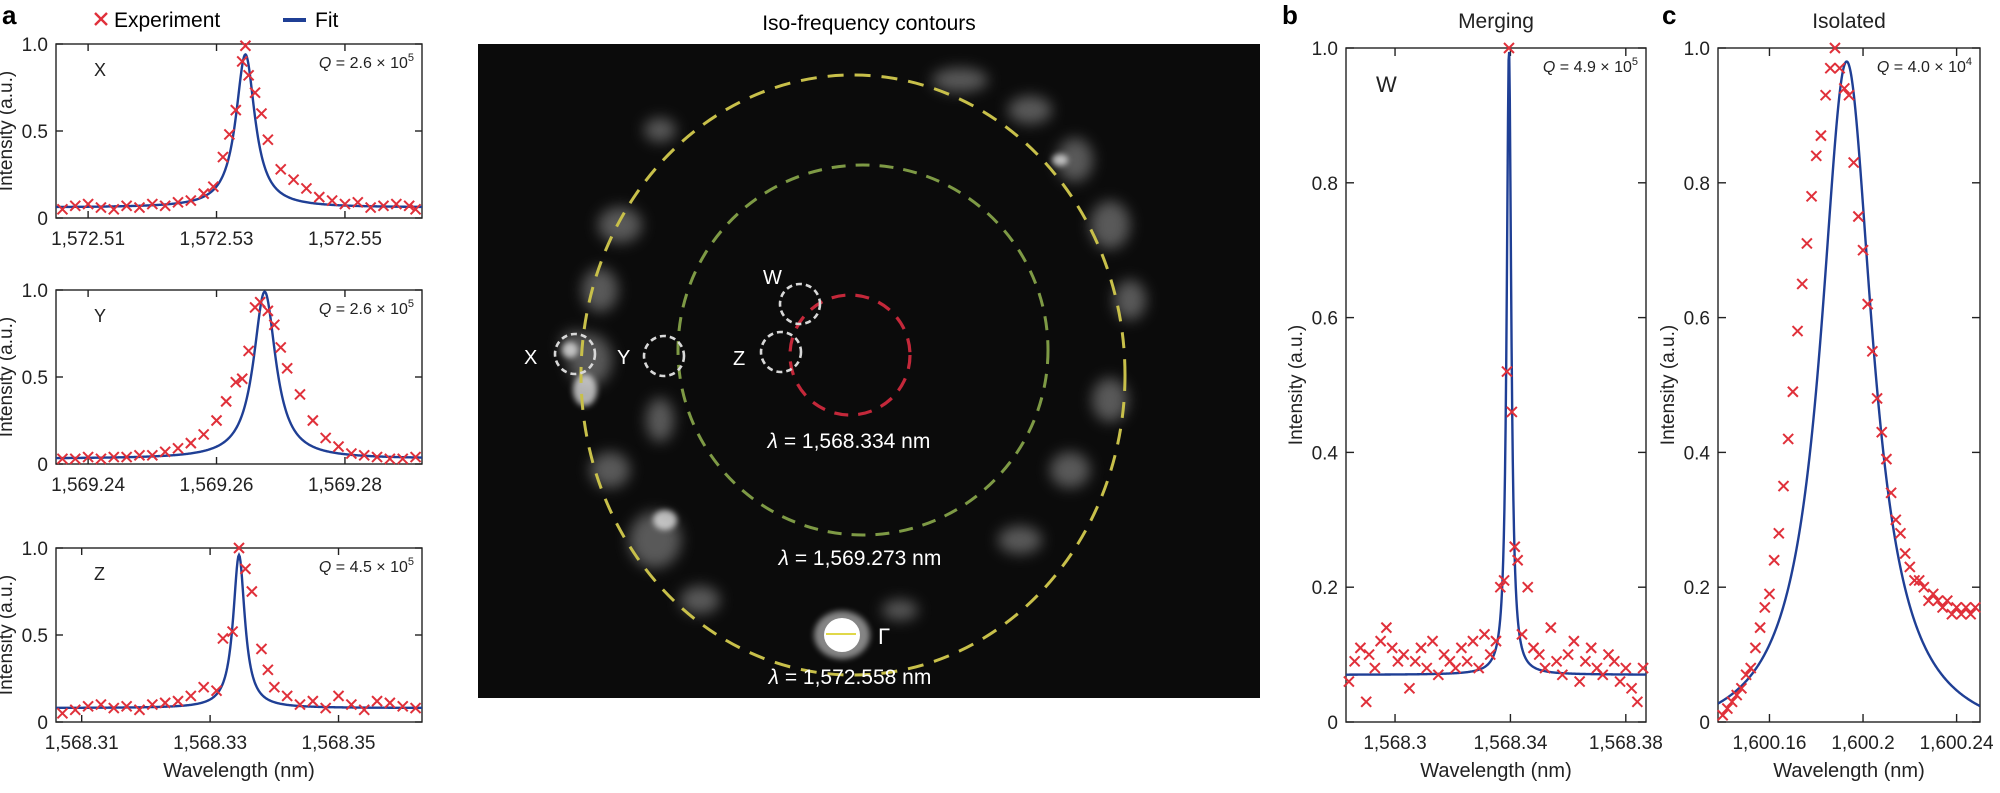 This screenshot has height=793, width=2000. What do you see at coordinates (1635, 62) in the screenshot?
I see `q-exponent: 5` at bounding box center [1635, 62].